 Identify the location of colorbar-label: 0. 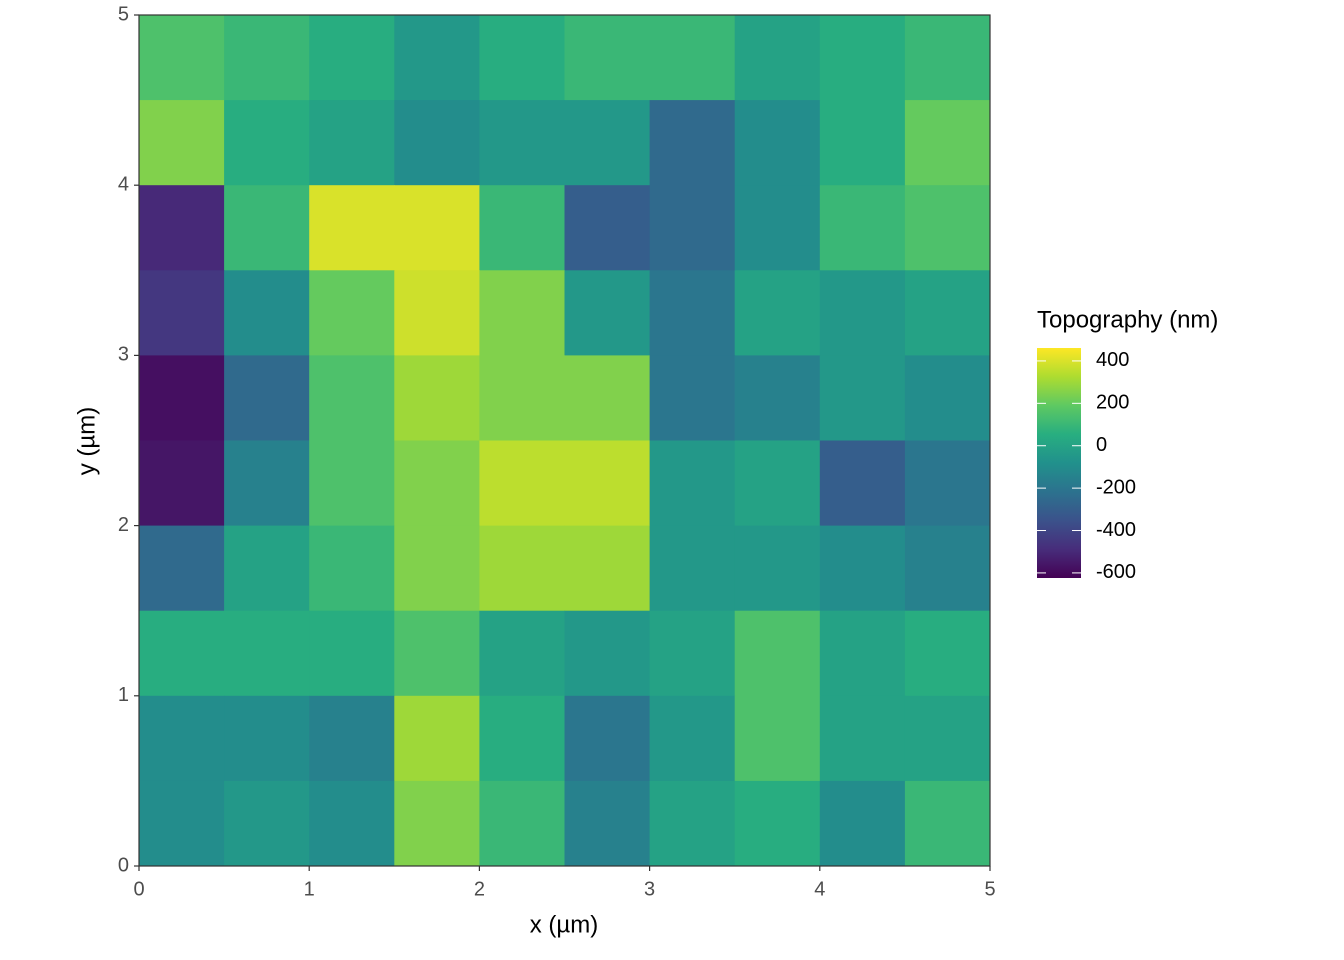
(1101, 445).